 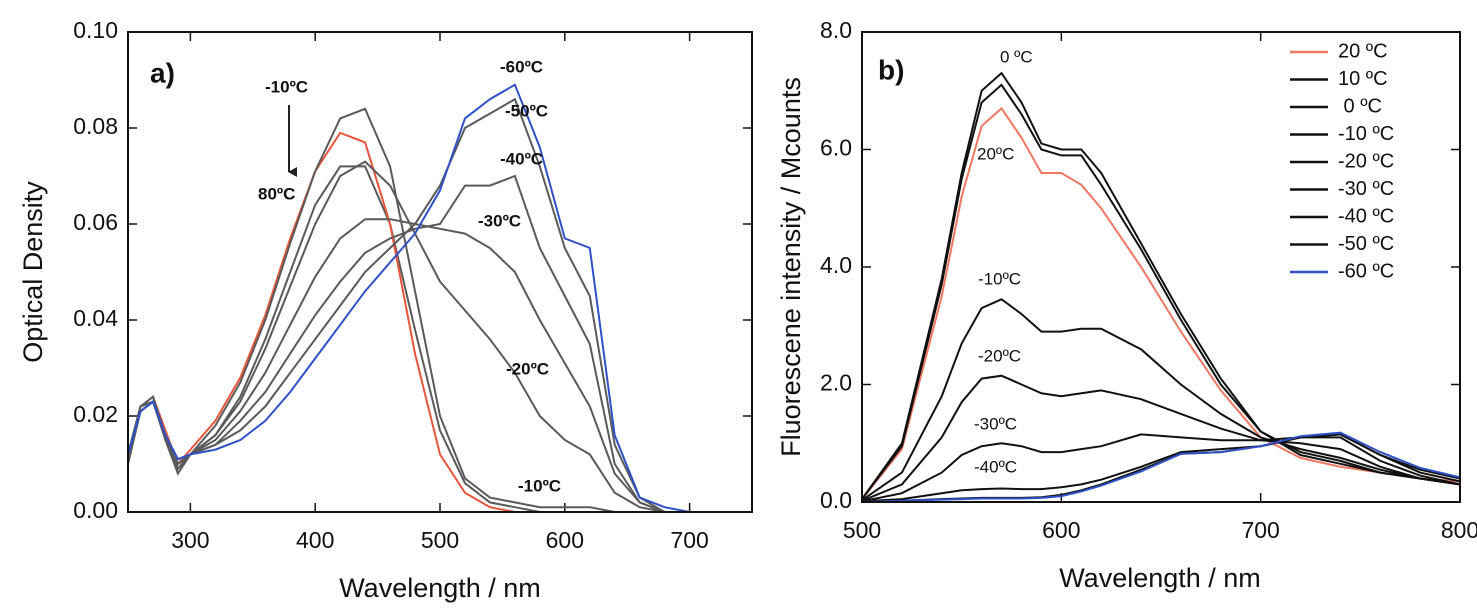 What do you see at coordinates (836, 265) in the screenshot?
I see `y-tick-label: 4.0` at bounding box center [836, 265].